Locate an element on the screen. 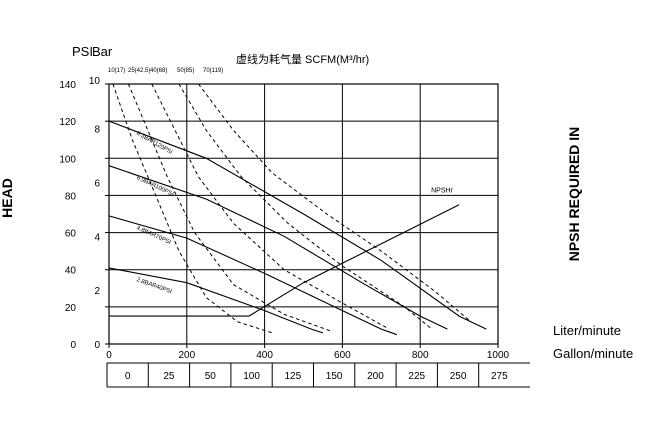 The height and width of the screenshot is (422, 650). gpm-tick-label: 100 is located at coordinates (251, 376).